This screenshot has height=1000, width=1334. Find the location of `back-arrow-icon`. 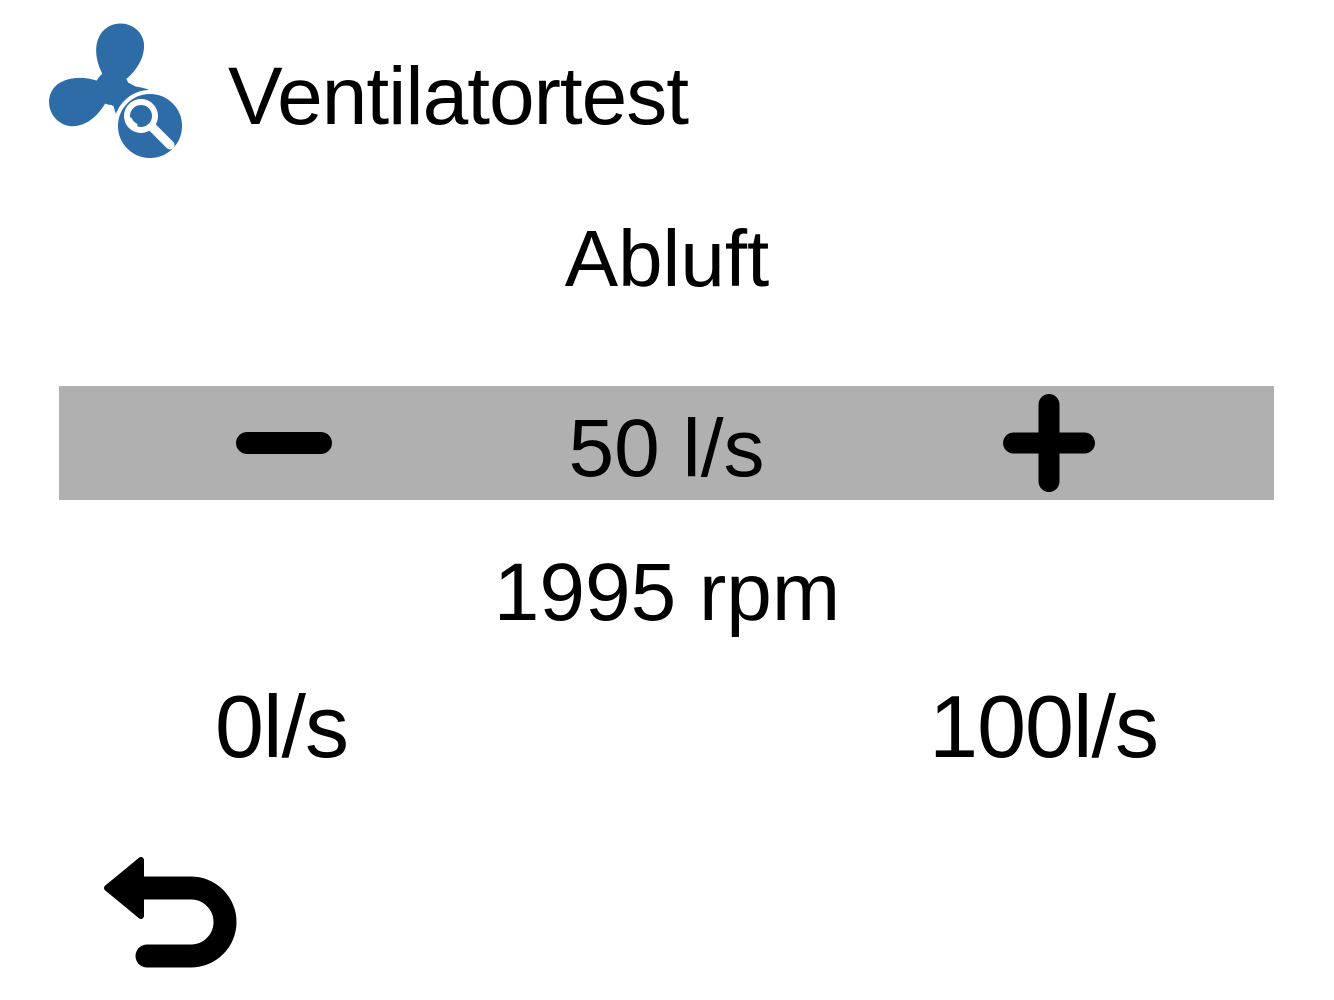

back-arrow-icon is located at coordinates (169, 912).